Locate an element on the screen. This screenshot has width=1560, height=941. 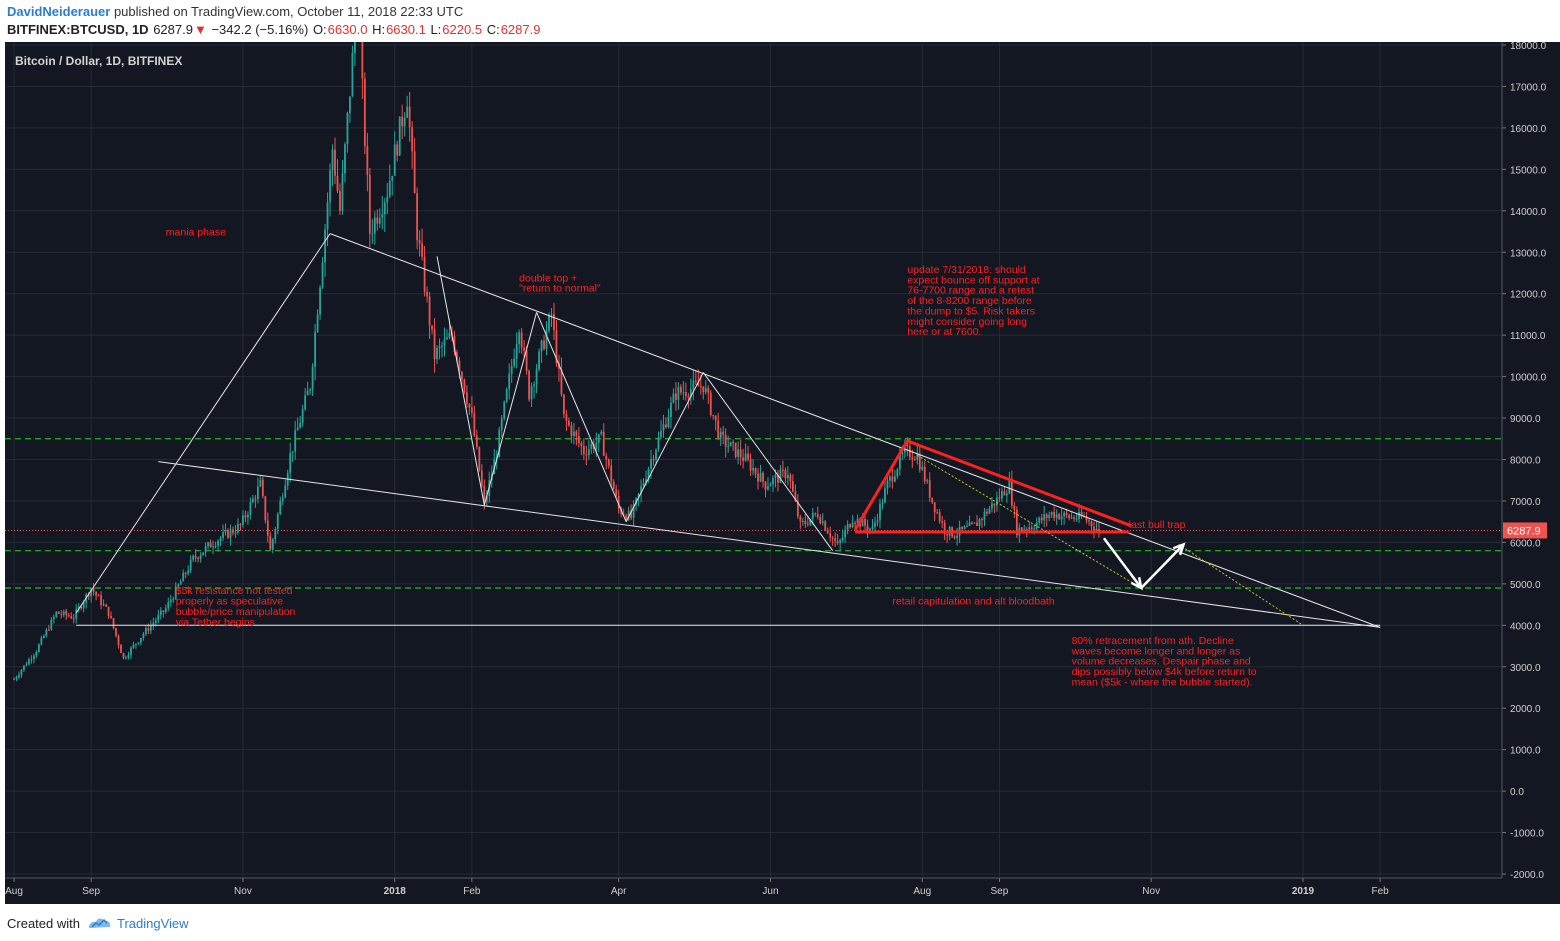
time-axis is located at coordinates (782, 891).